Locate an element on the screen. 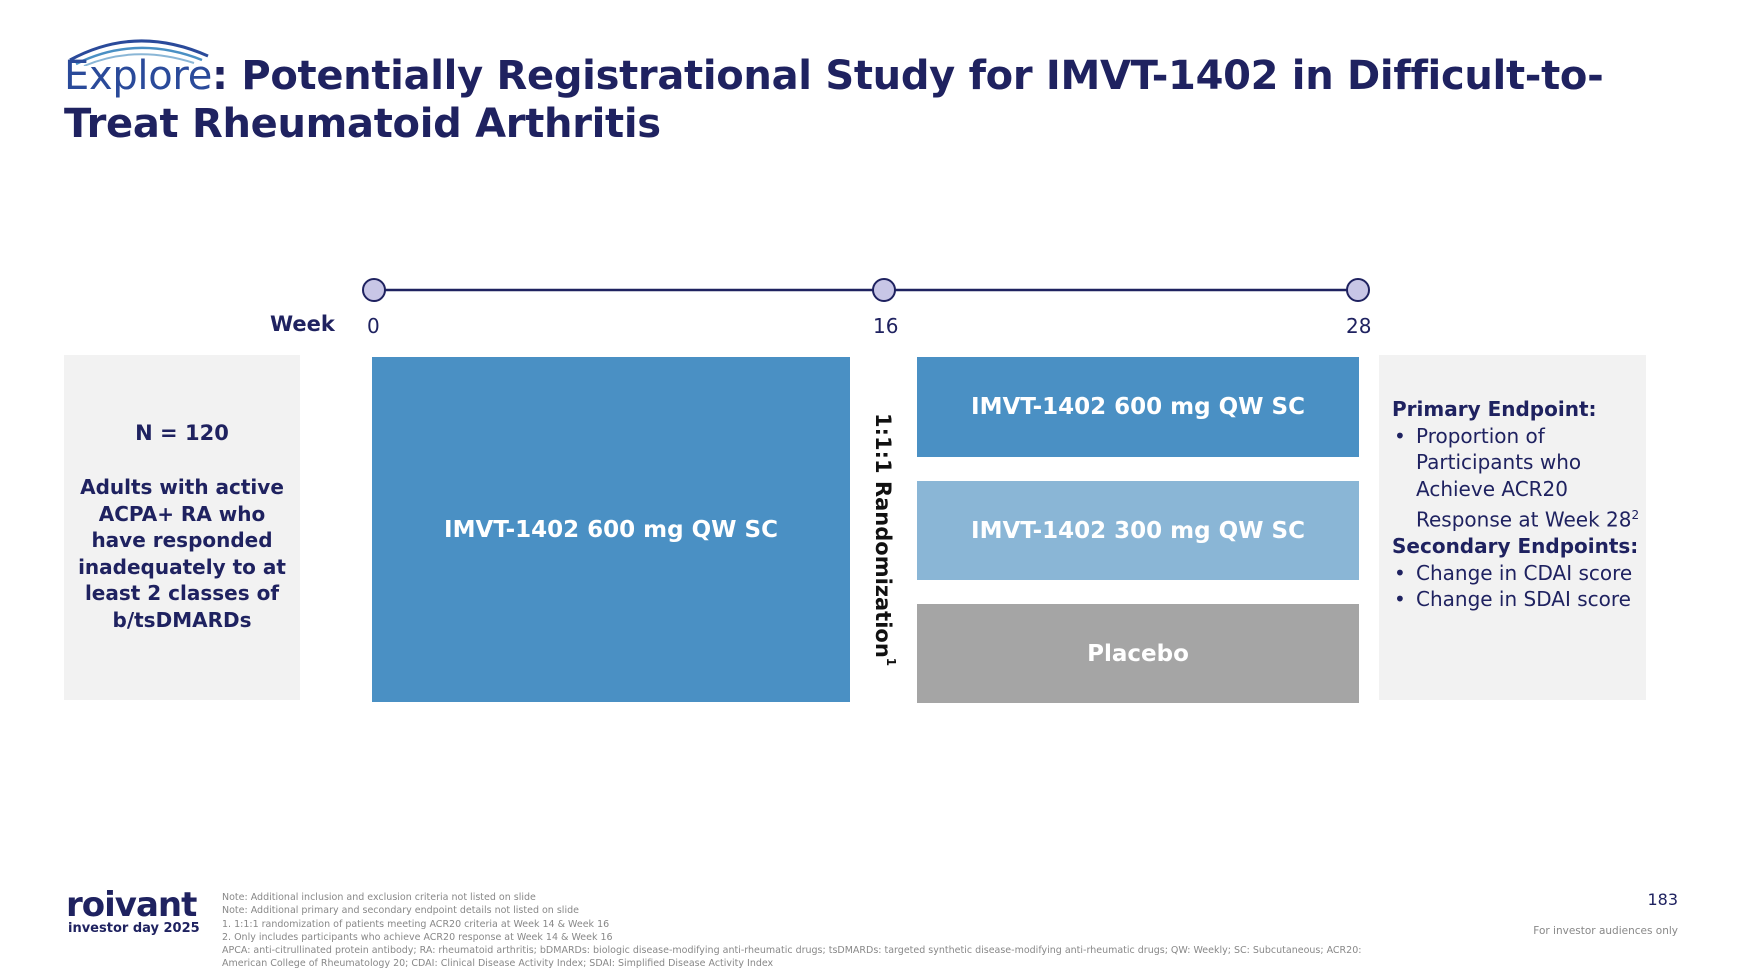 Image resolution: width=1738 pixels, height=978 pixels. arm-initial-600mg: IMVT-1402 600 mg QW SC is located at coordinates (611, 529).